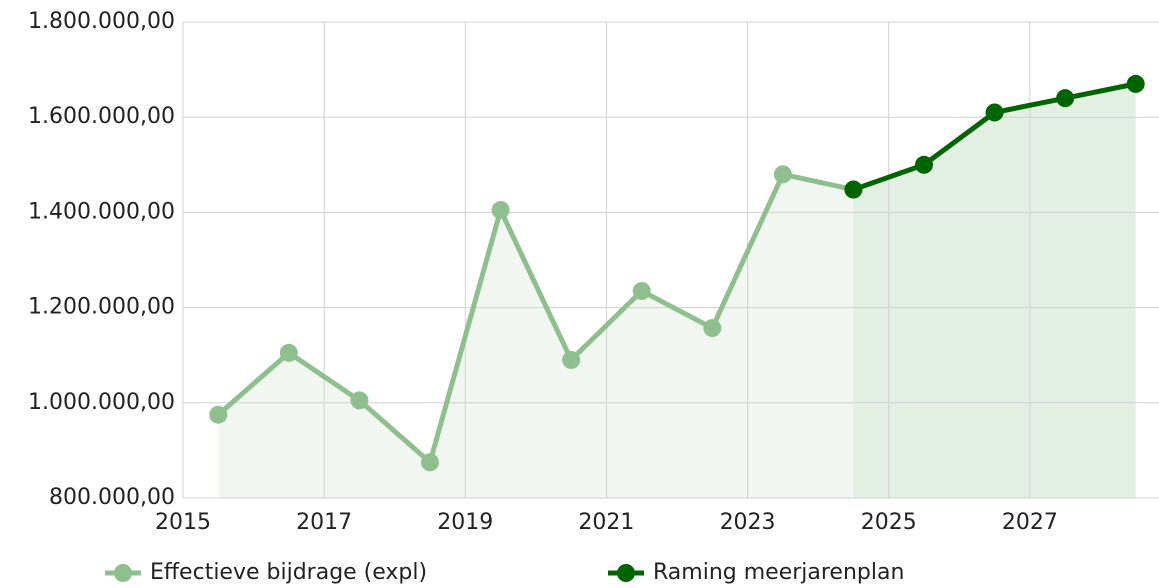  What do you see at coordinates (101, 402) in the screenshot?
I see `y-tick-label: 1.000.000,00` at bounding box center [101, 402].